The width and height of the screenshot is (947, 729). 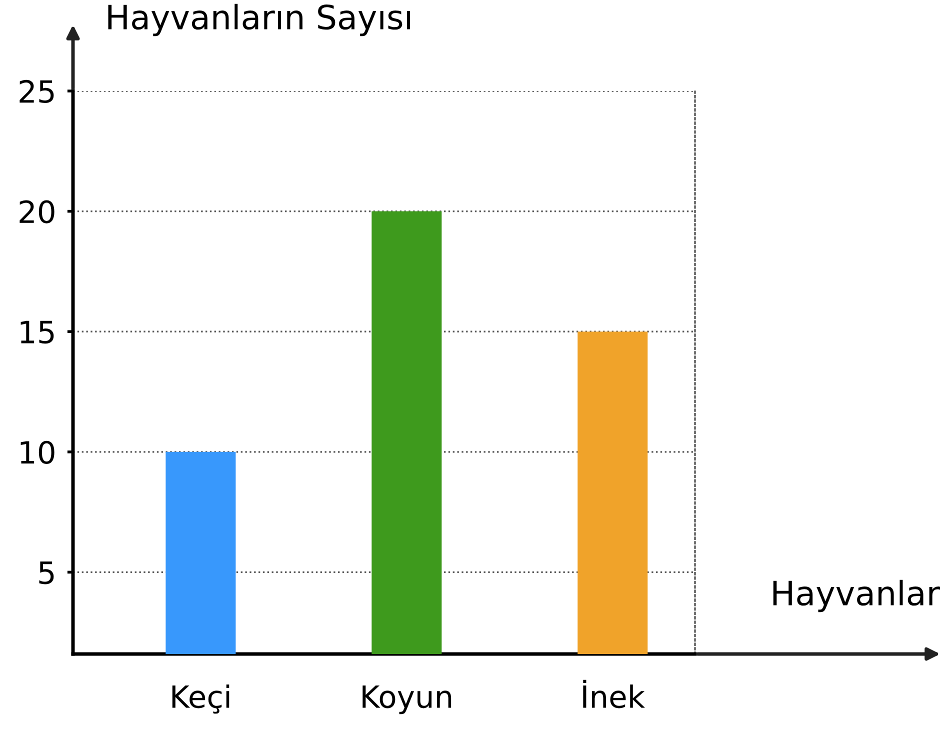 What do you see at coordinates (856, 596) in the screenshot?
I see `x-axis-title: Hayvanlar` at bounding box center [856, 596].